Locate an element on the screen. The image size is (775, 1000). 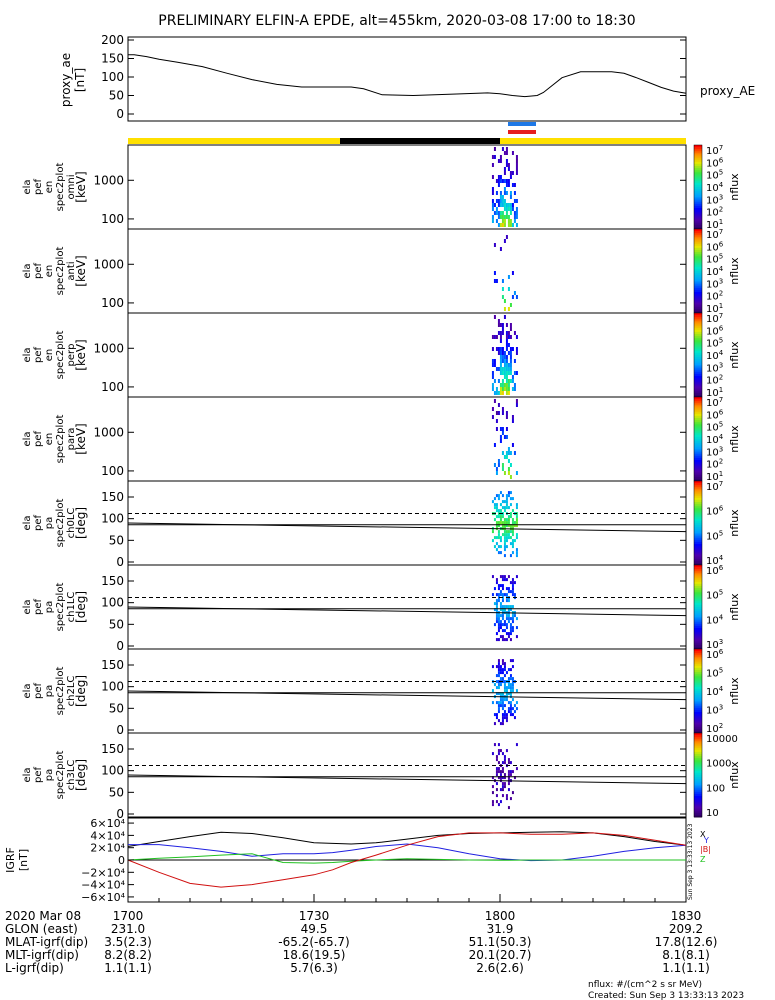
heatmap-ch1 is located at coordinates (504, 608).